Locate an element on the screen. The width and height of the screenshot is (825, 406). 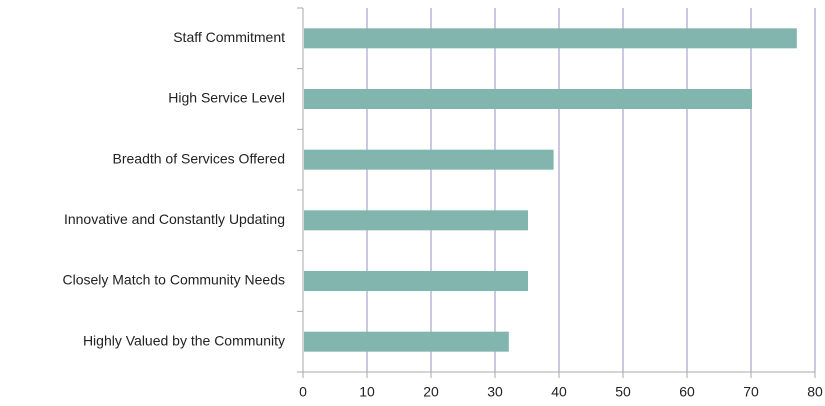
x-tick-label: 30 is located at coordinates (495, 392).